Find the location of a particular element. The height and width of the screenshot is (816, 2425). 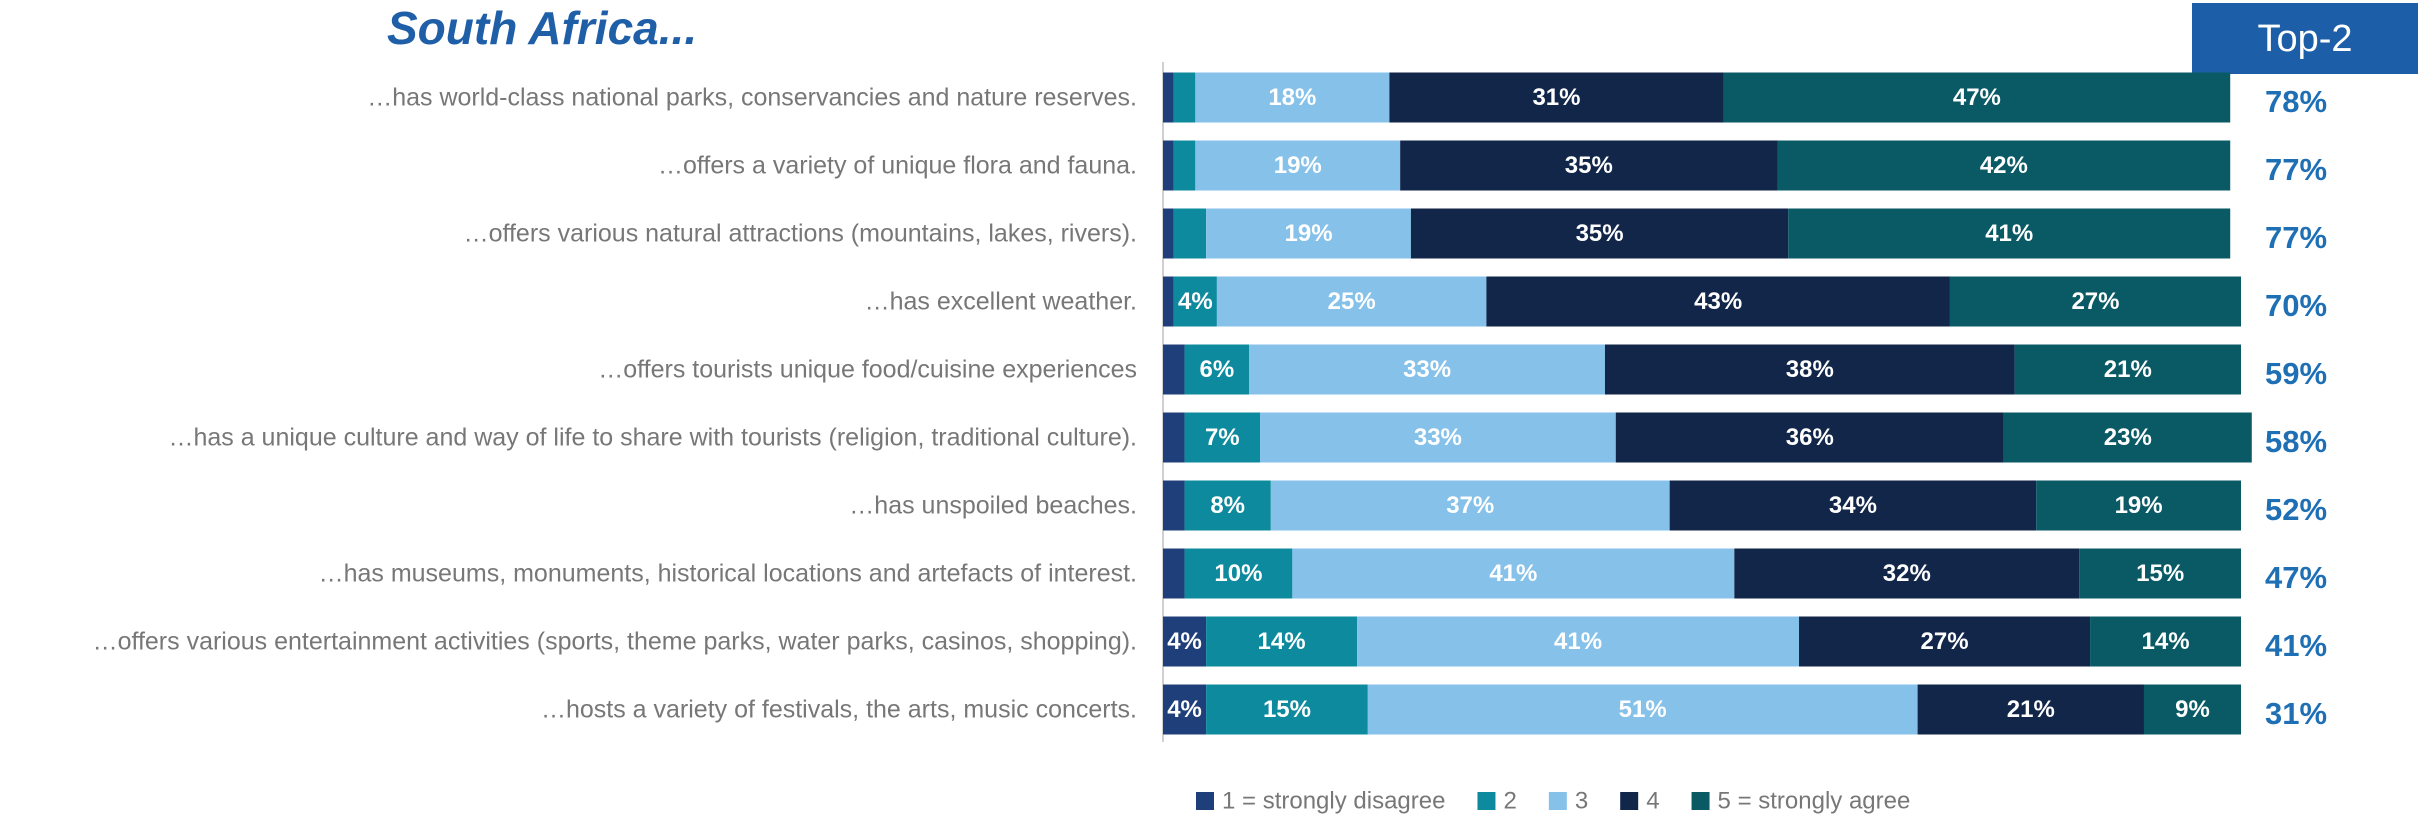

data-label: 47% is located at coordinates (1977, 97).